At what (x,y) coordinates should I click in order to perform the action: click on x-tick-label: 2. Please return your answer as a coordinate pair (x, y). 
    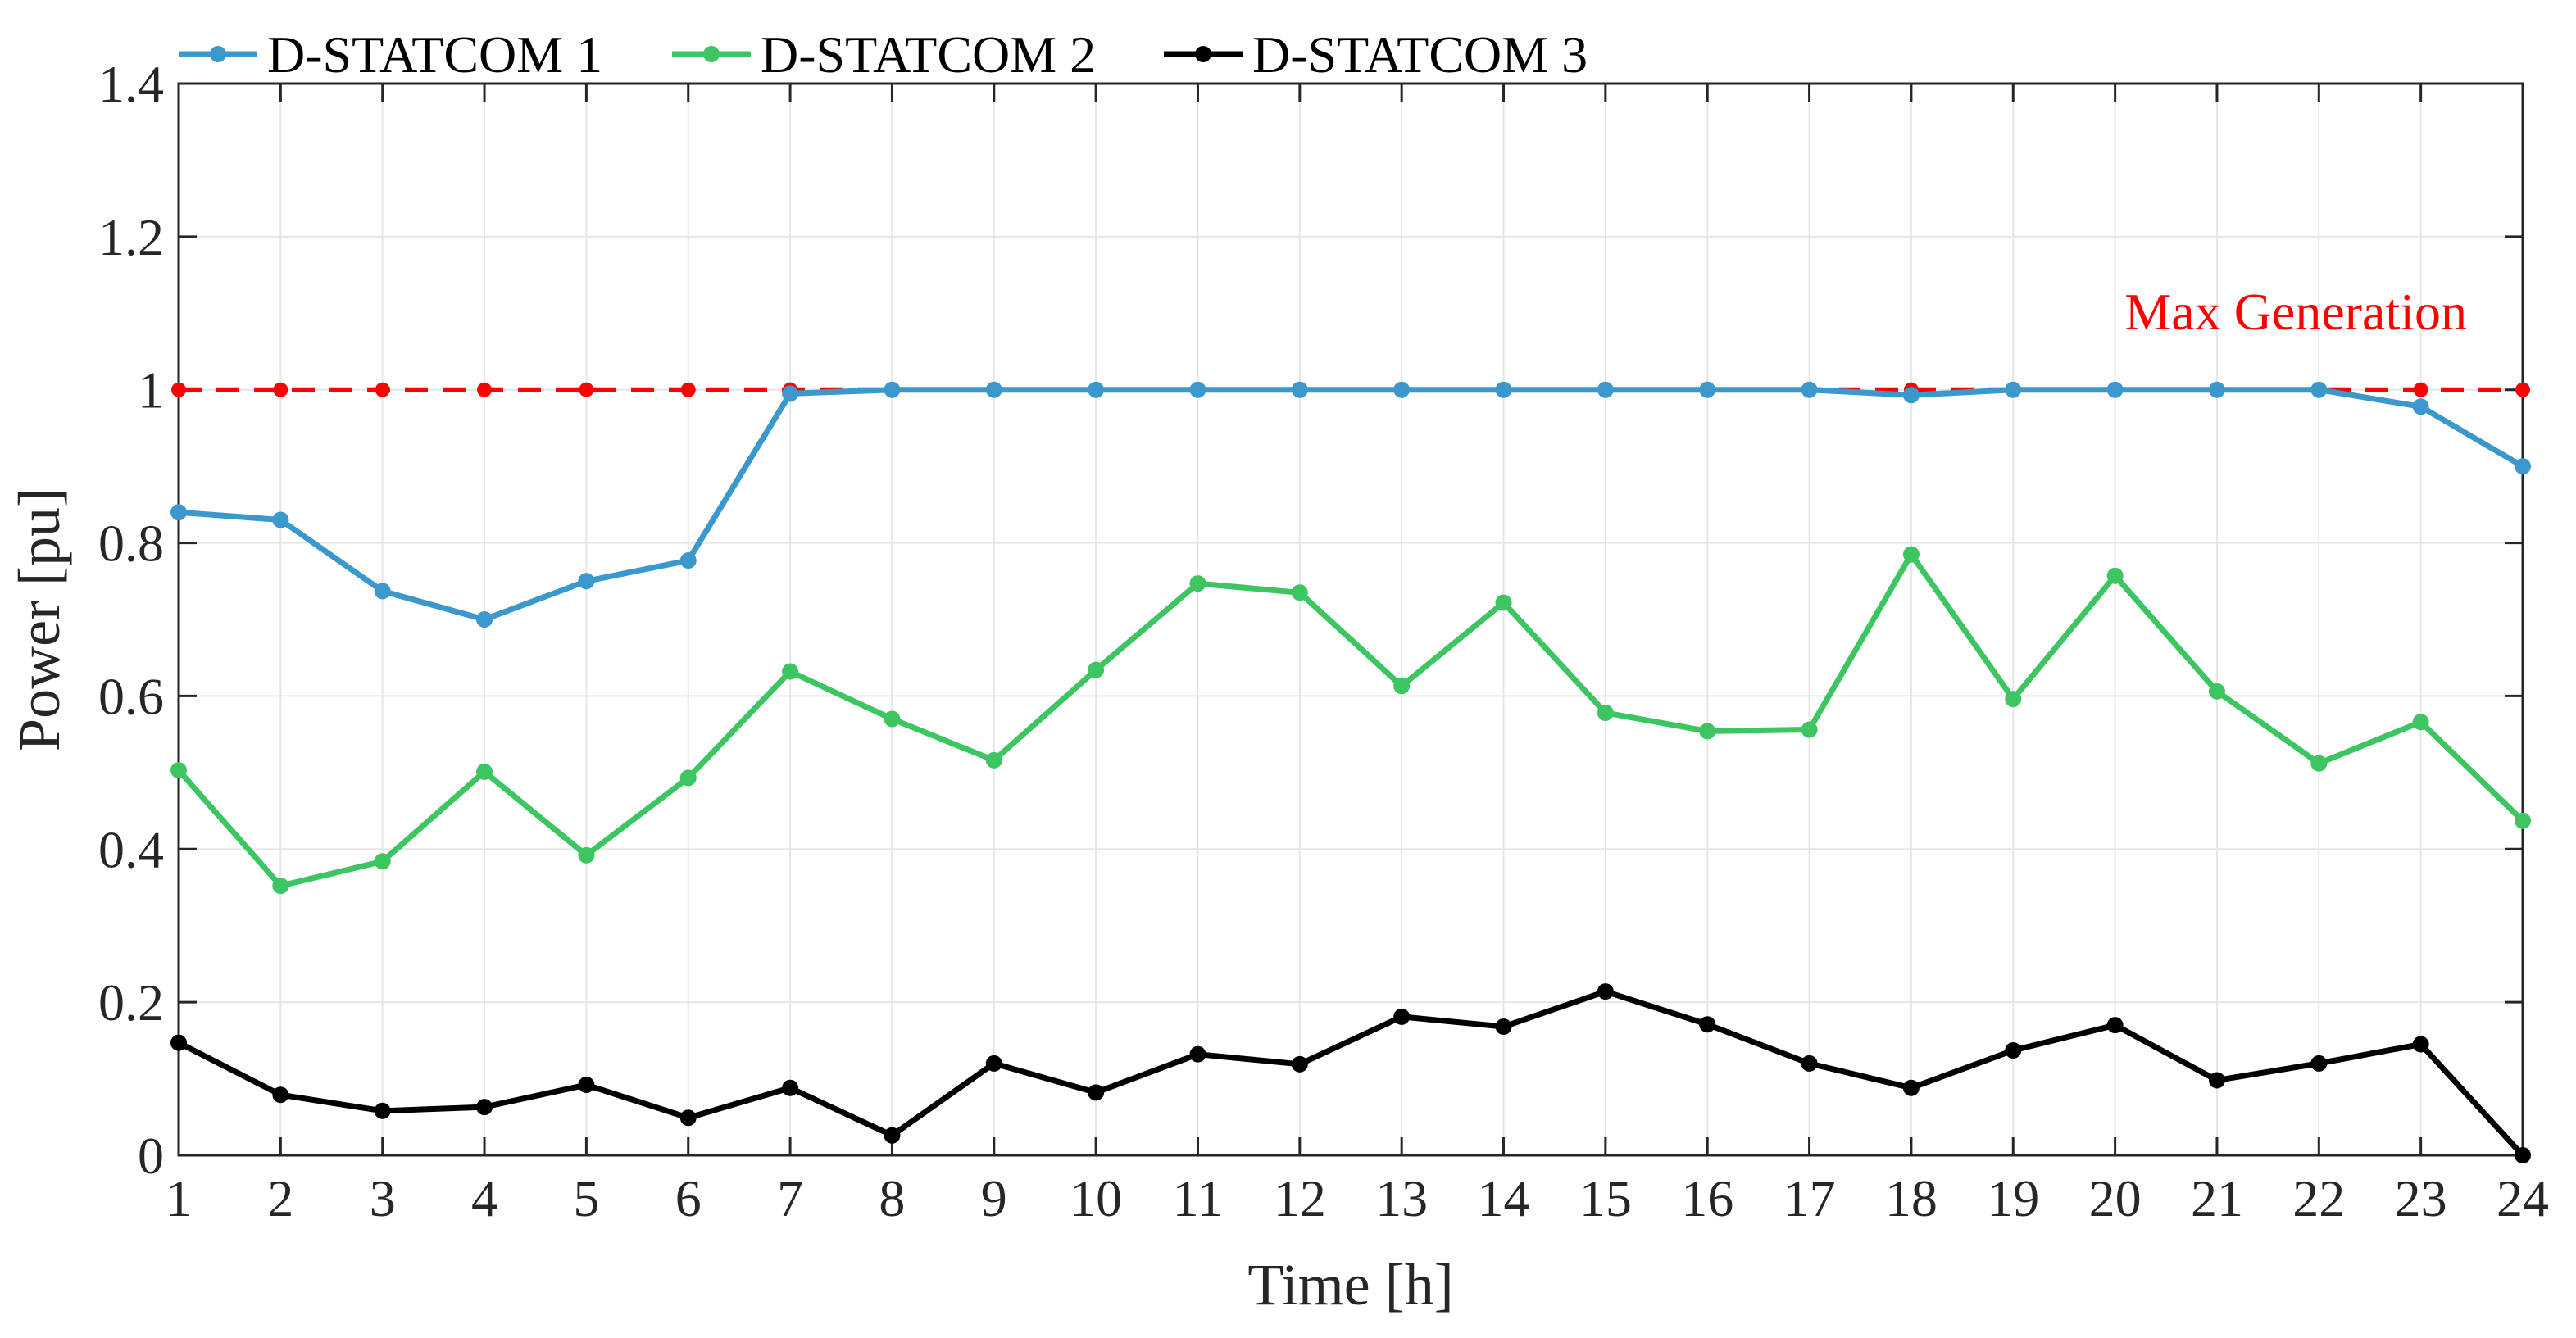
    Looking at the image, I should click on (280, 1198).